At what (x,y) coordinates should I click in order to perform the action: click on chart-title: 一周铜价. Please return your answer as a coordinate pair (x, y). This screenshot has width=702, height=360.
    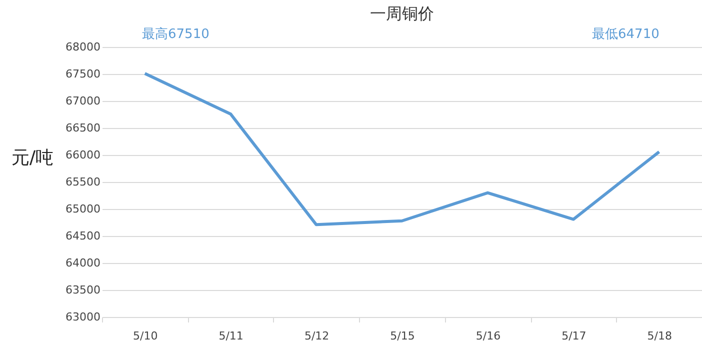
    Looking at the image, I should click on (402, 13).